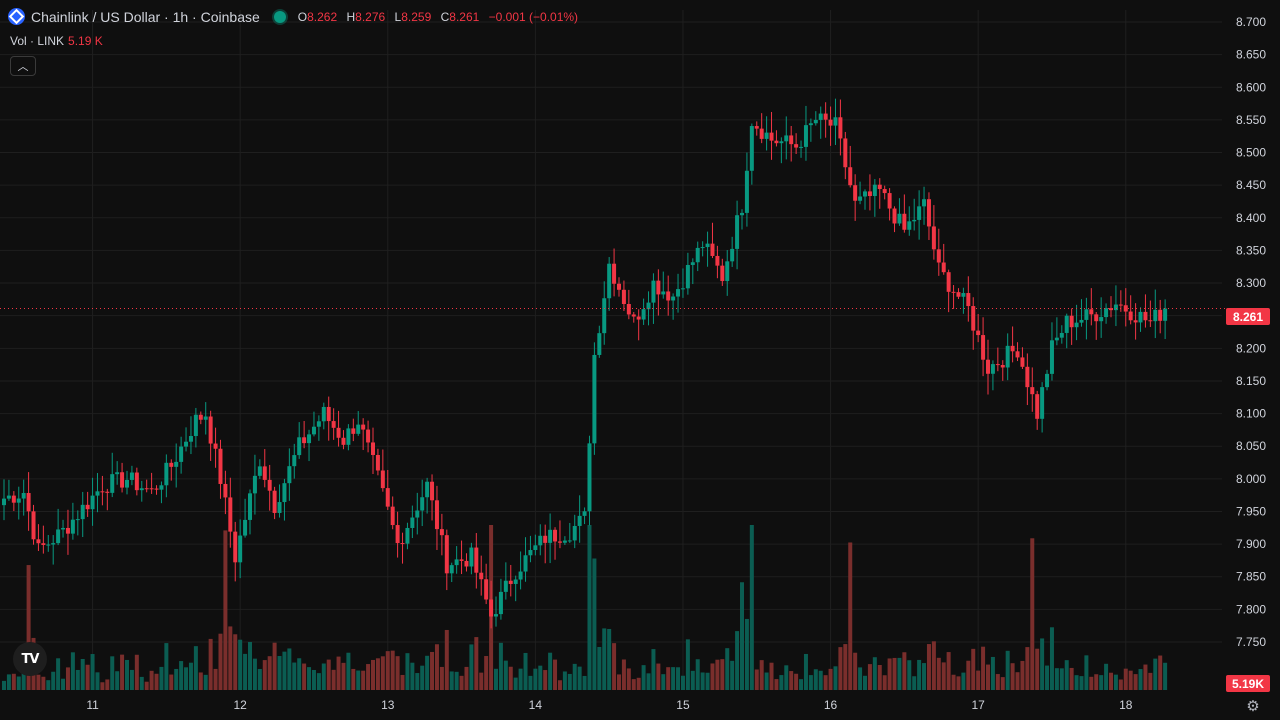 This screenshot has height=720, width=1280. What do you see at coordinates (398, 16) in the screenshot?
I see `low-label: L` at bounding box center [398, 16].